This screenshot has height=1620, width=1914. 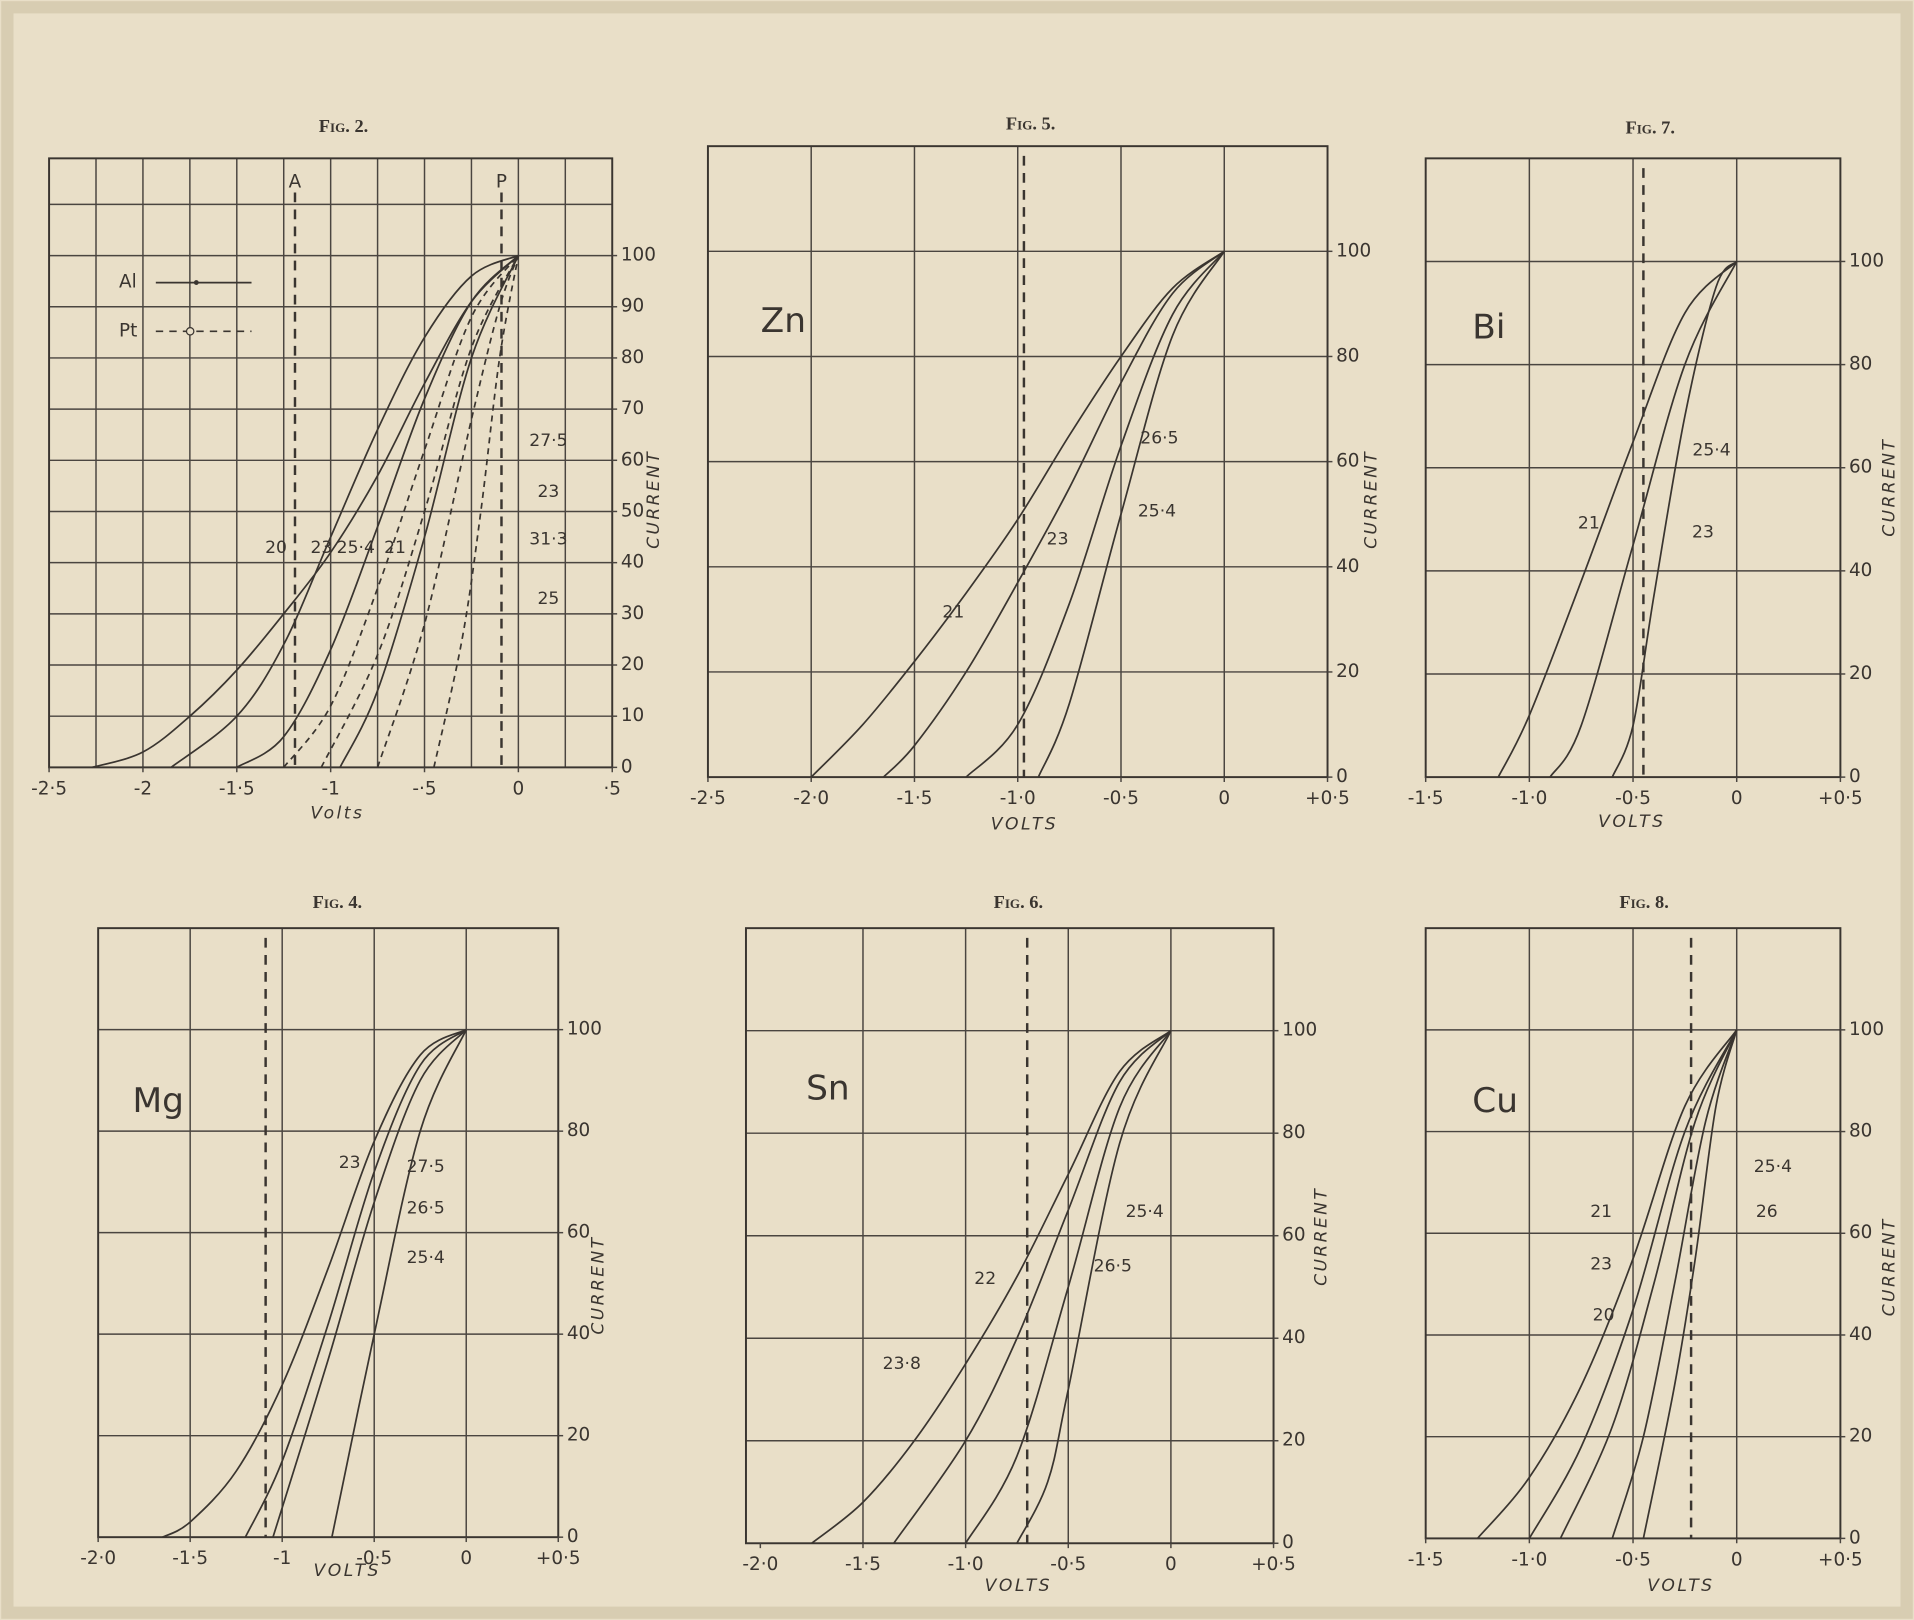 I want to click on chart-title: Fig. 5., so click(x=1030, y=124).